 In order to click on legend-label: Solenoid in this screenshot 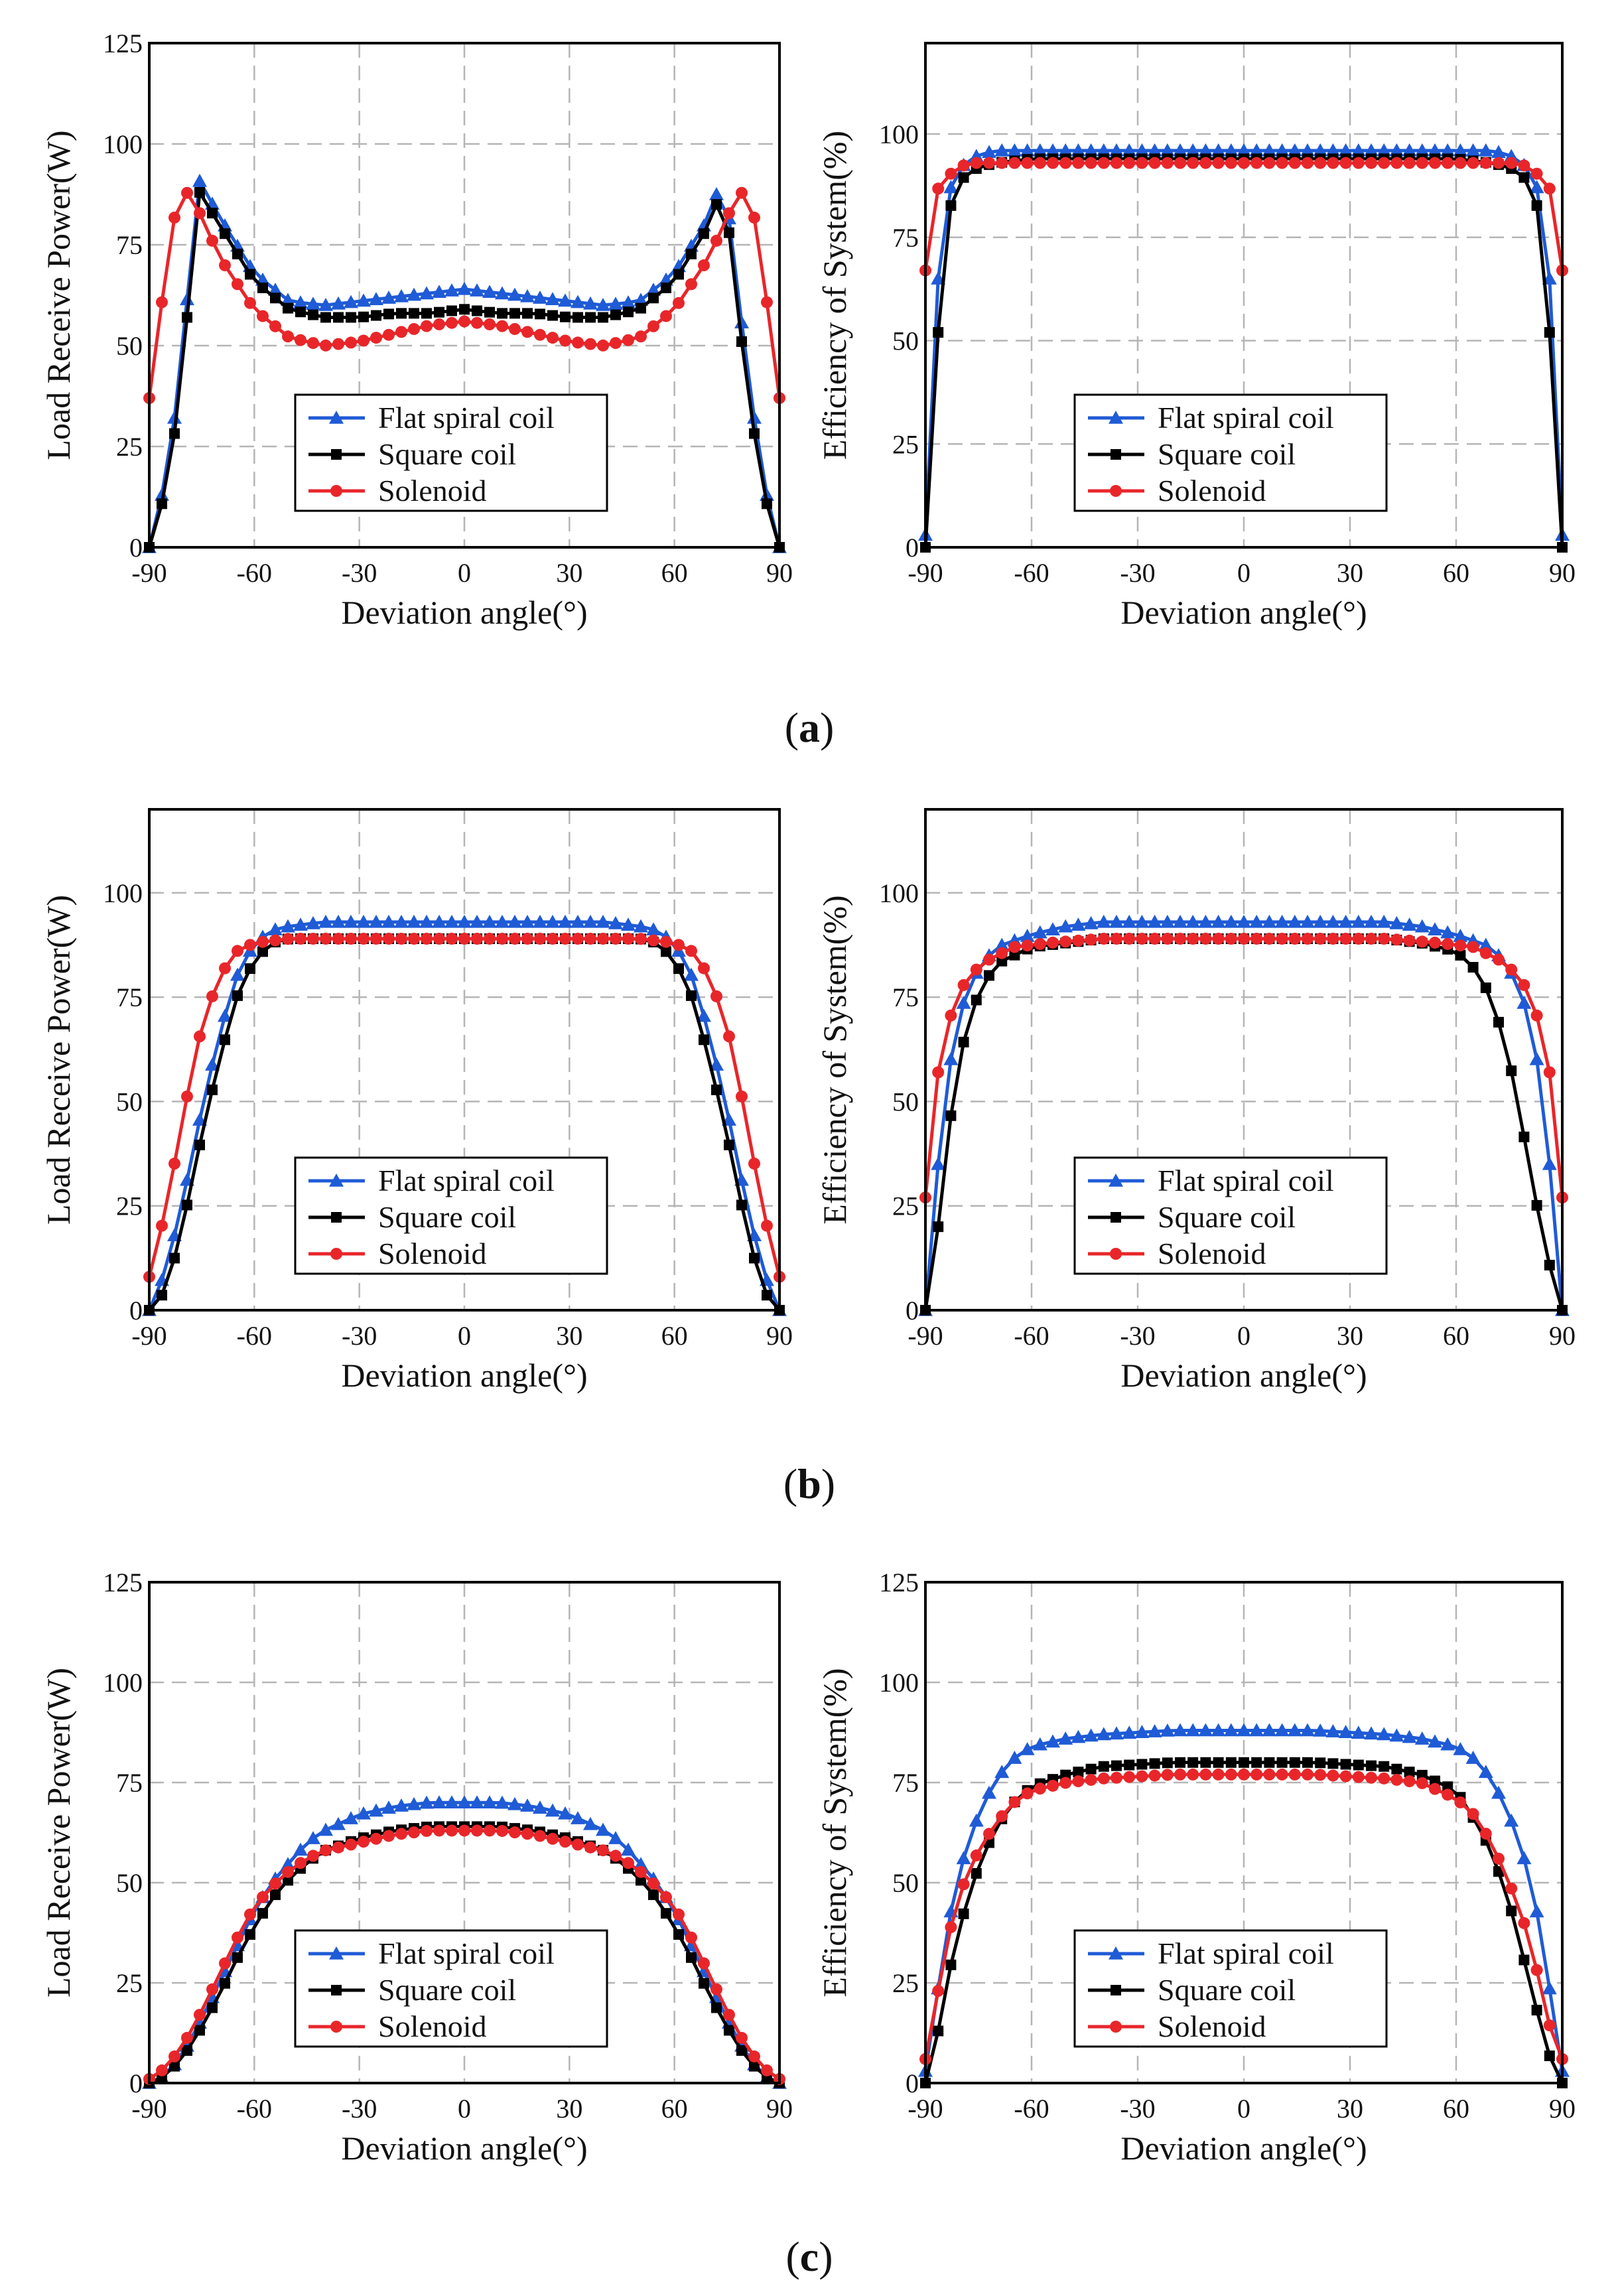, I will do `click(1212, 490)`.